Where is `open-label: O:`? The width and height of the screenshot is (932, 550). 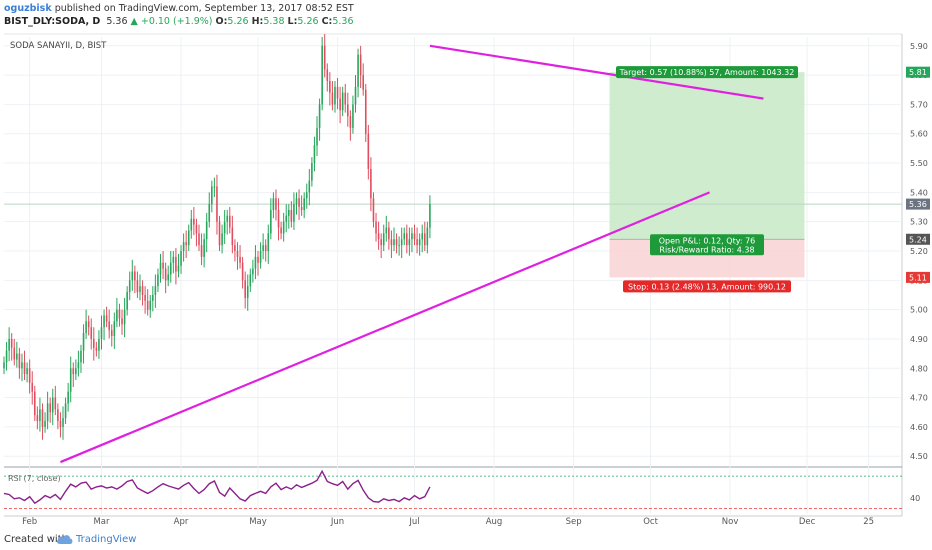 open-label: O: is located at coordinates (221, 21).